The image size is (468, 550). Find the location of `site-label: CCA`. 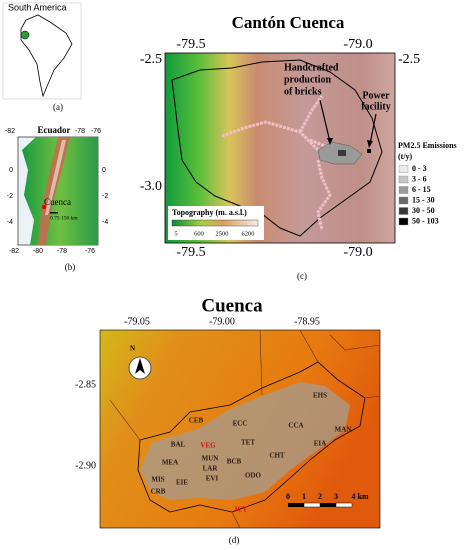

site-label: CCA is located at coordinates (295, 426).